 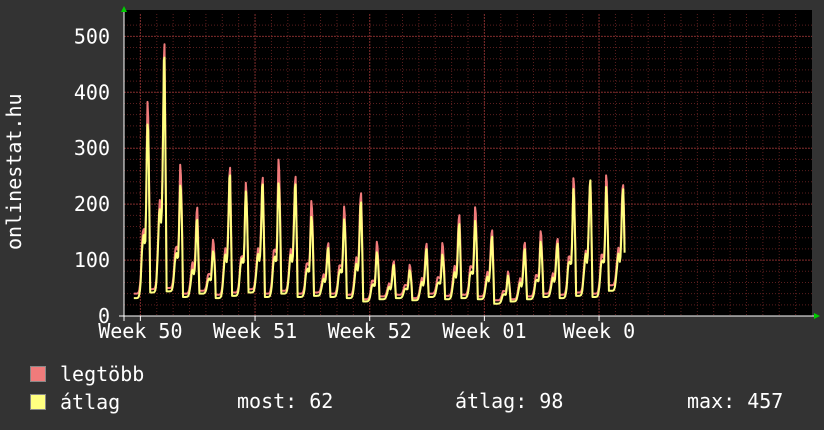 I want to click on y-axis-label: onlinestat.hu, so click(x=14, y=171).